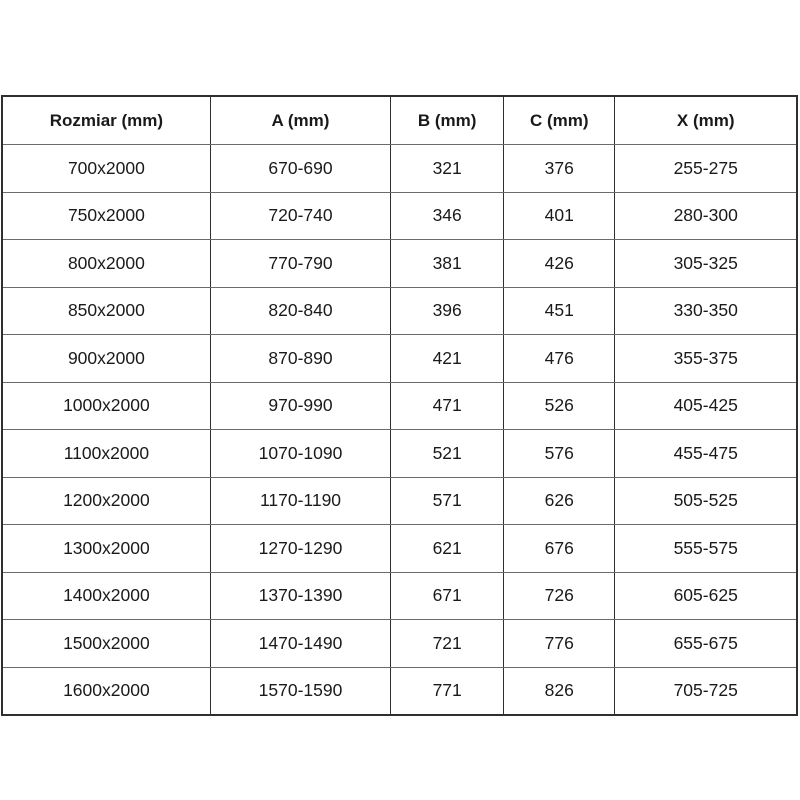  What do you see at coordinates (447, 168) in the screenshot?
I see `table-cell: 321` at bounding box center [447, 168].